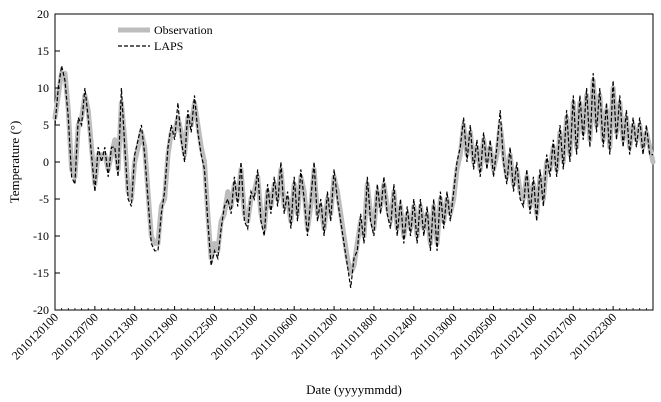 The height and width of the screenshot is (402, 661). I want to click on y-tick-label: 15, so click(43, 51).